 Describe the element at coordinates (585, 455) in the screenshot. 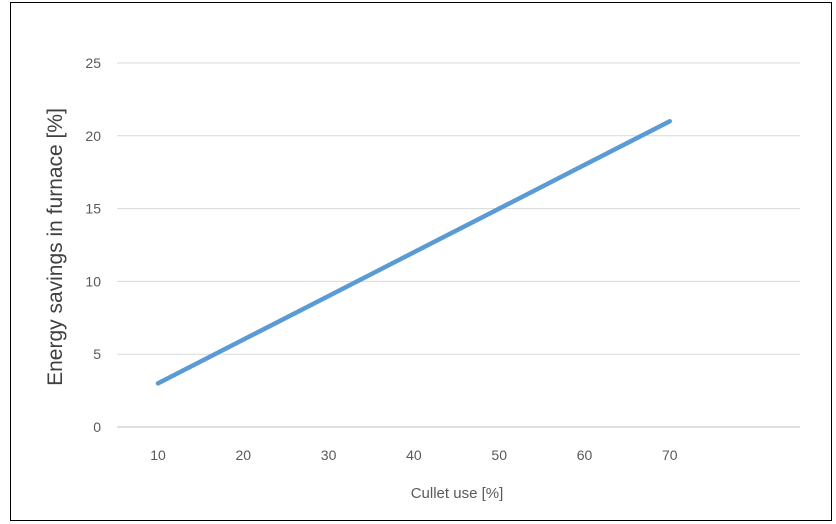

I see `x-tick-label: 60` at that location.